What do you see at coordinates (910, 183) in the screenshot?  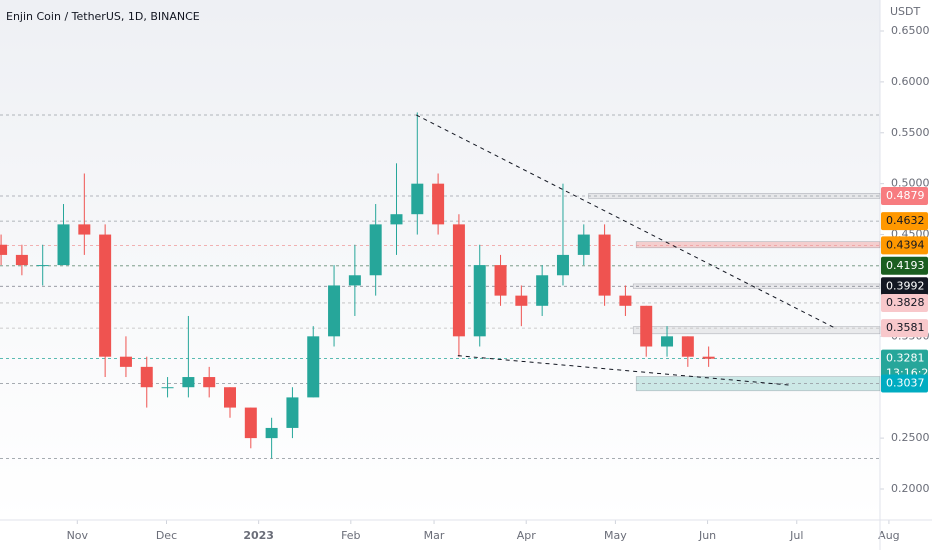 I see `y-tick-label: 0.5000` at bounding box center [910, 183].